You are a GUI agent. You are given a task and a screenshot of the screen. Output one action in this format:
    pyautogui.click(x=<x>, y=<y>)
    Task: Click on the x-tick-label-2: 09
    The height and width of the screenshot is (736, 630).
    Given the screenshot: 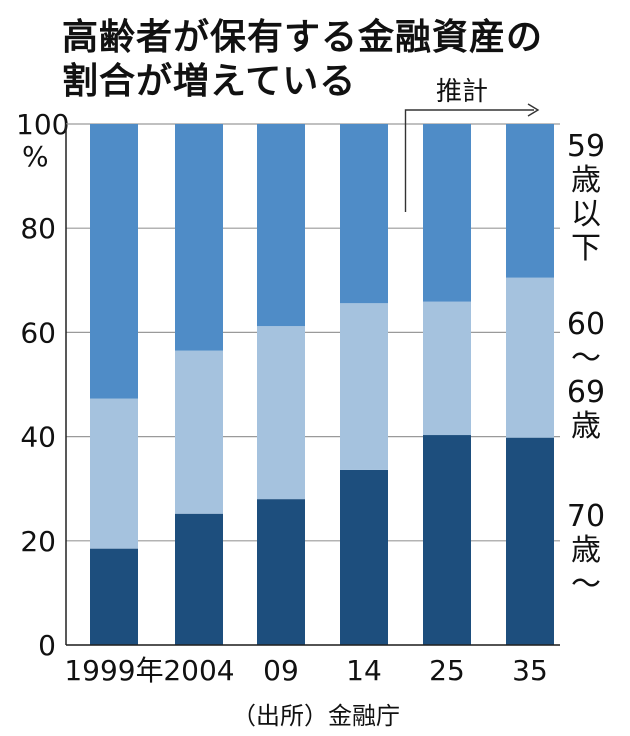 What is the action you would take?
    pyautogui.click(x=281, y=670)
    